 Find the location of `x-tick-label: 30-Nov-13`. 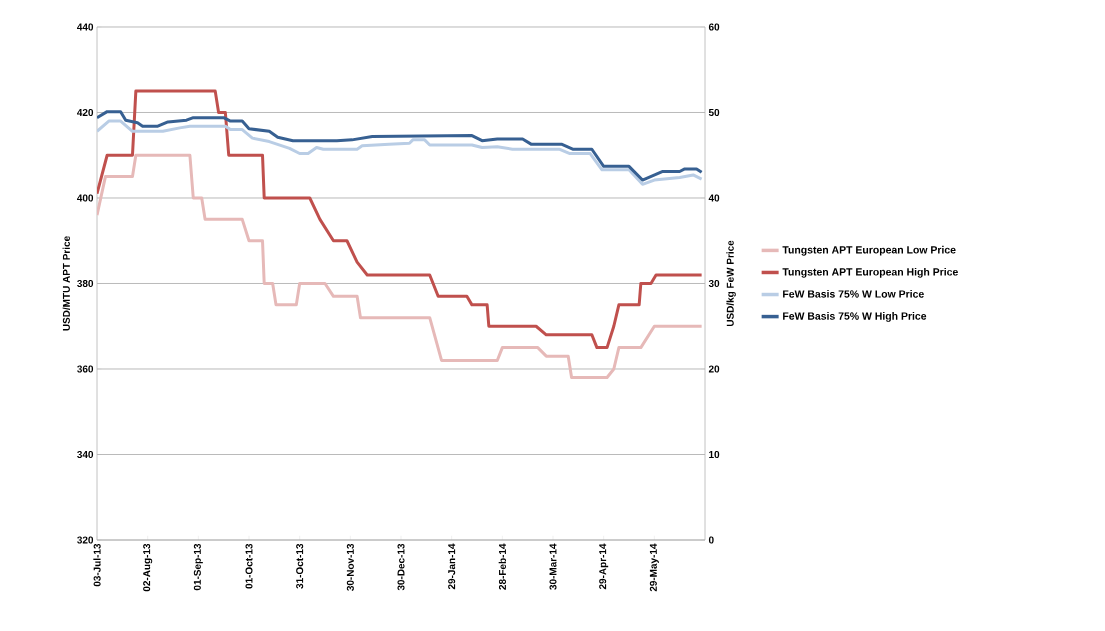

x-tick-label: 30-Nov-13 is located at coordinates (350, 567).